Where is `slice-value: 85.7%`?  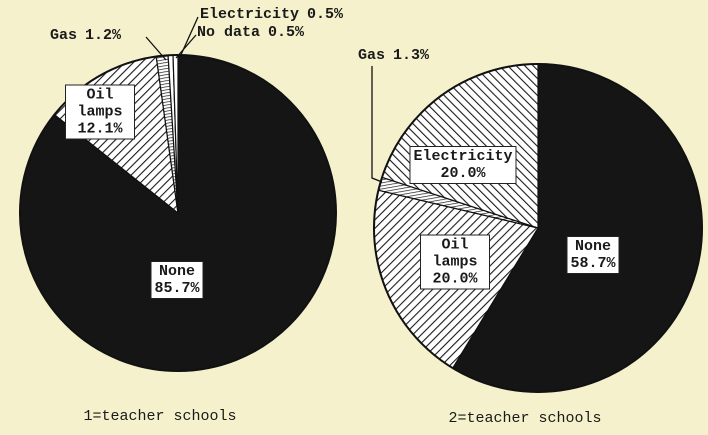
slice-value: 85.7% is located at coordinates (177, 288).